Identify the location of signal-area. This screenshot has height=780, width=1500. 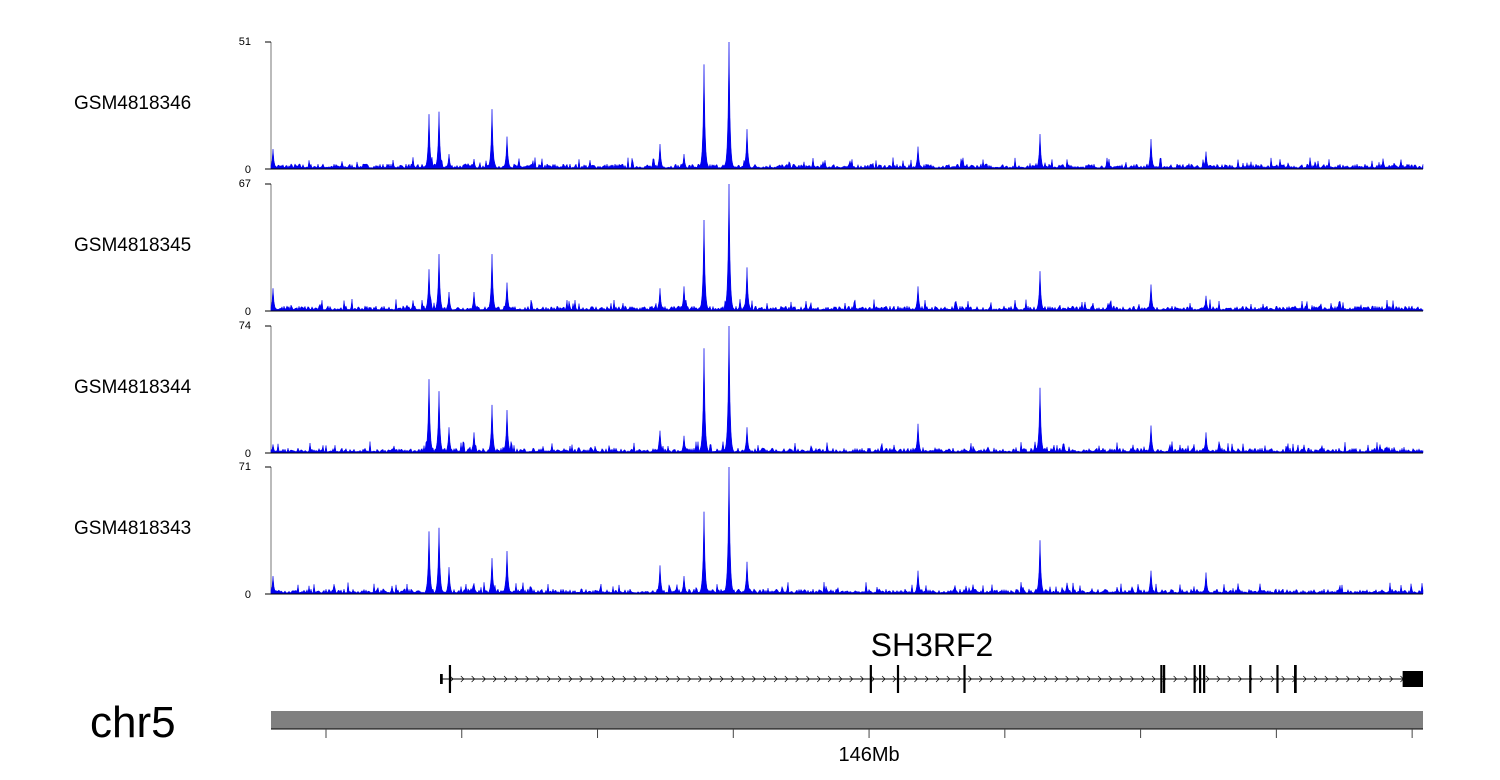
(847, 105).